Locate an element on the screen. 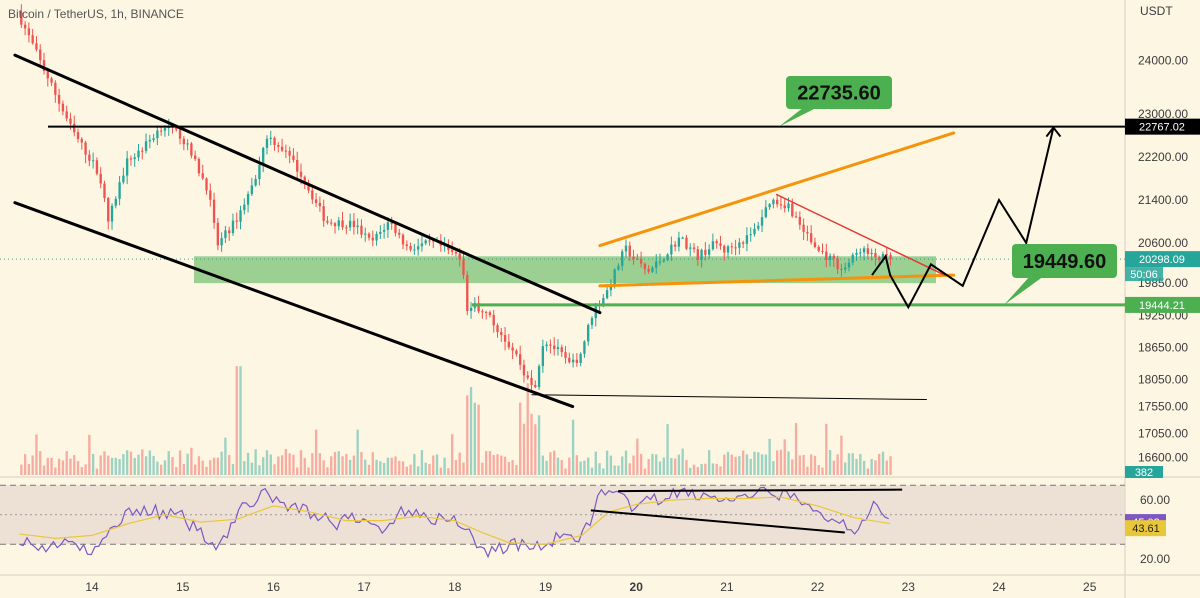 The height and width of the screenshot is (598, 1200). price-tag-bg is located at coordinates (1162, 126).